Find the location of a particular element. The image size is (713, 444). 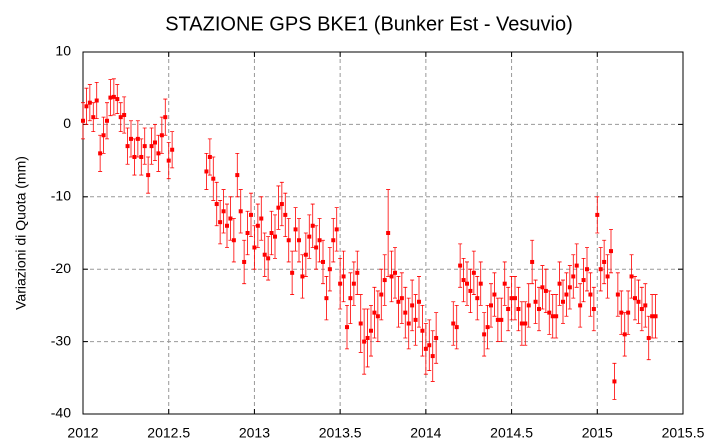

x-tick-label: 2015 is located at coordinates (597, 433).